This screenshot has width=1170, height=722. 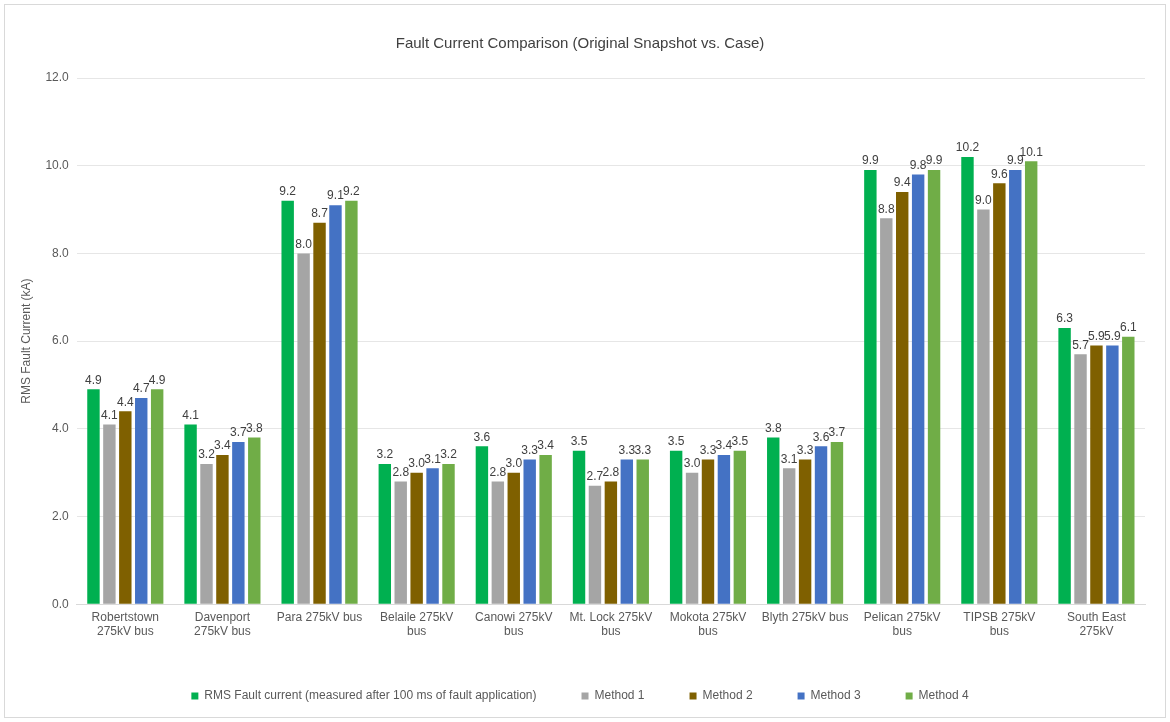 I want to click on legend-label: Method 3, so click(x=835, y=695).